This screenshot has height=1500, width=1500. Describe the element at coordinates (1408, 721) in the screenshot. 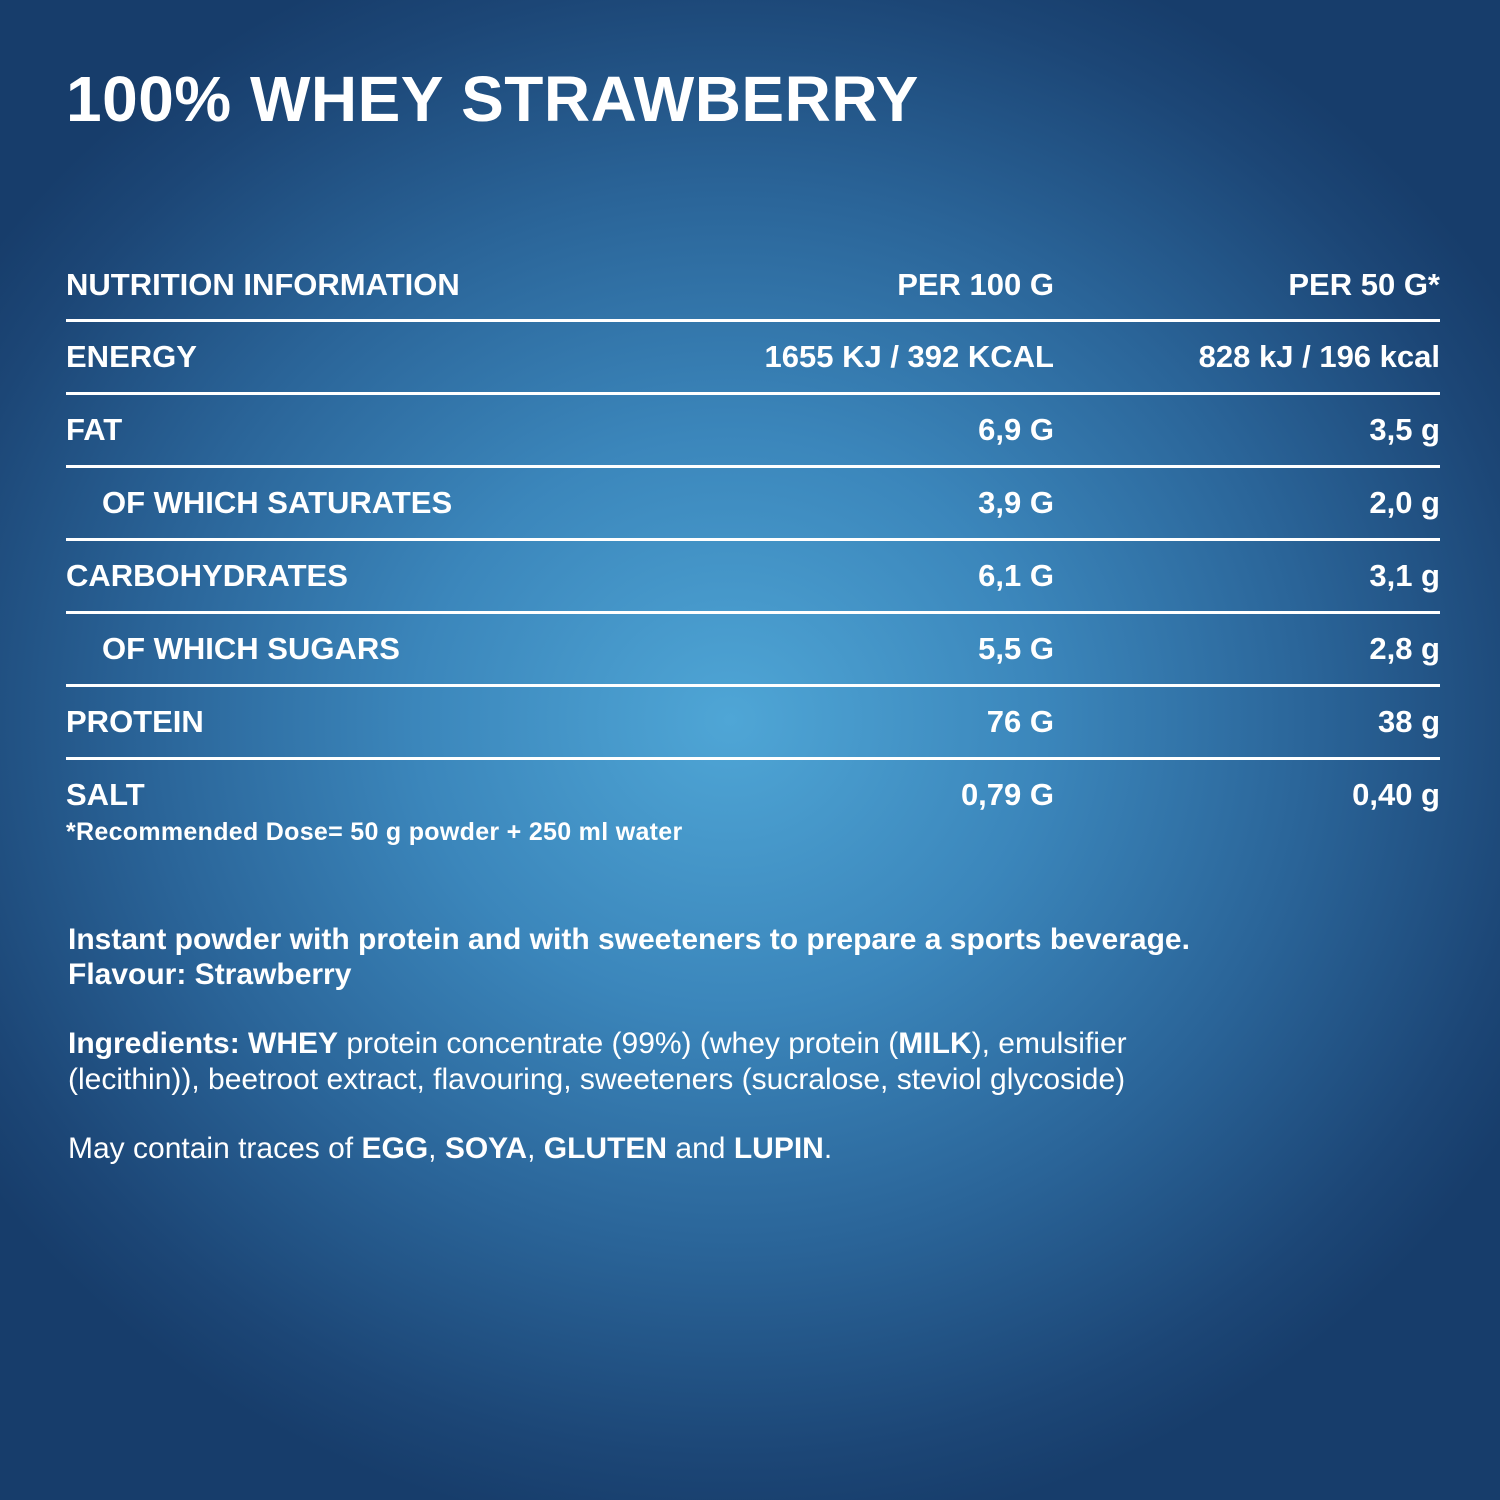

I see `row-value-per-50g: 38 g` at that location.